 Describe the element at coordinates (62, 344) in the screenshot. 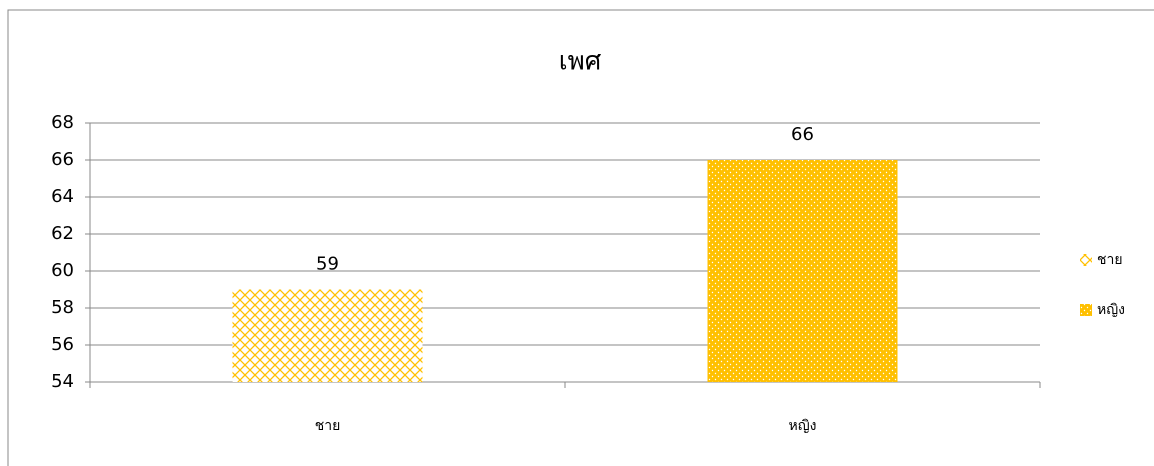

I see `y-tick-label: 56` at that location.